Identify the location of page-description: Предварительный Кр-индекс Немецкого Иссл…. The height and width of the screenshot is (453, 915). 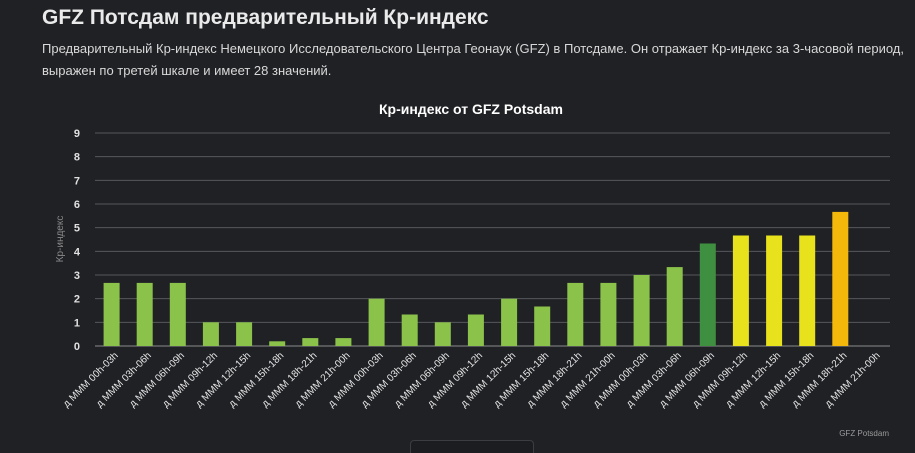
(473, 59).